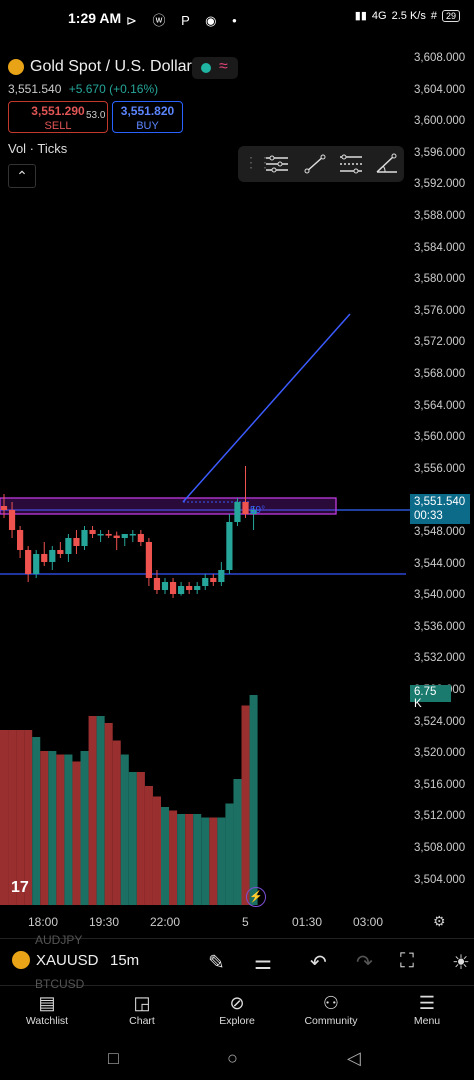 Image resolution: width=474 pixels, height=1080 pixels. Describe the element at coordinates (440, 784) in the screenshot. I see `price-tick: 3,516.000` at that location.